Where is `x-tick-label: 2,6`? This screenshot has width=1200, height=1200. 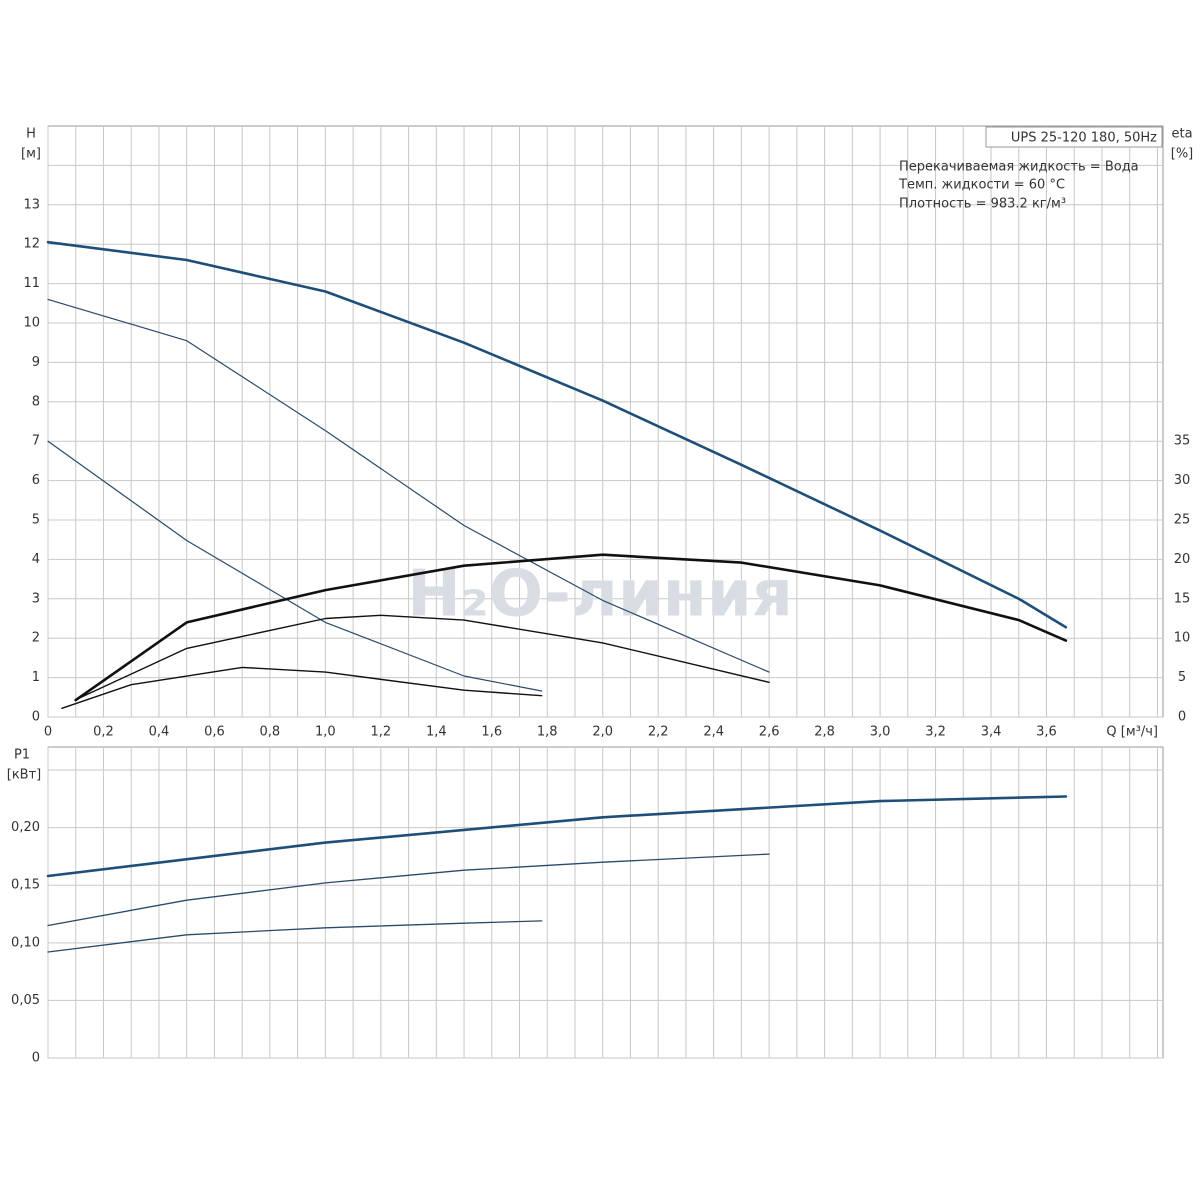 x-tick-label: 2,6 is located at coordinates (769, 732).